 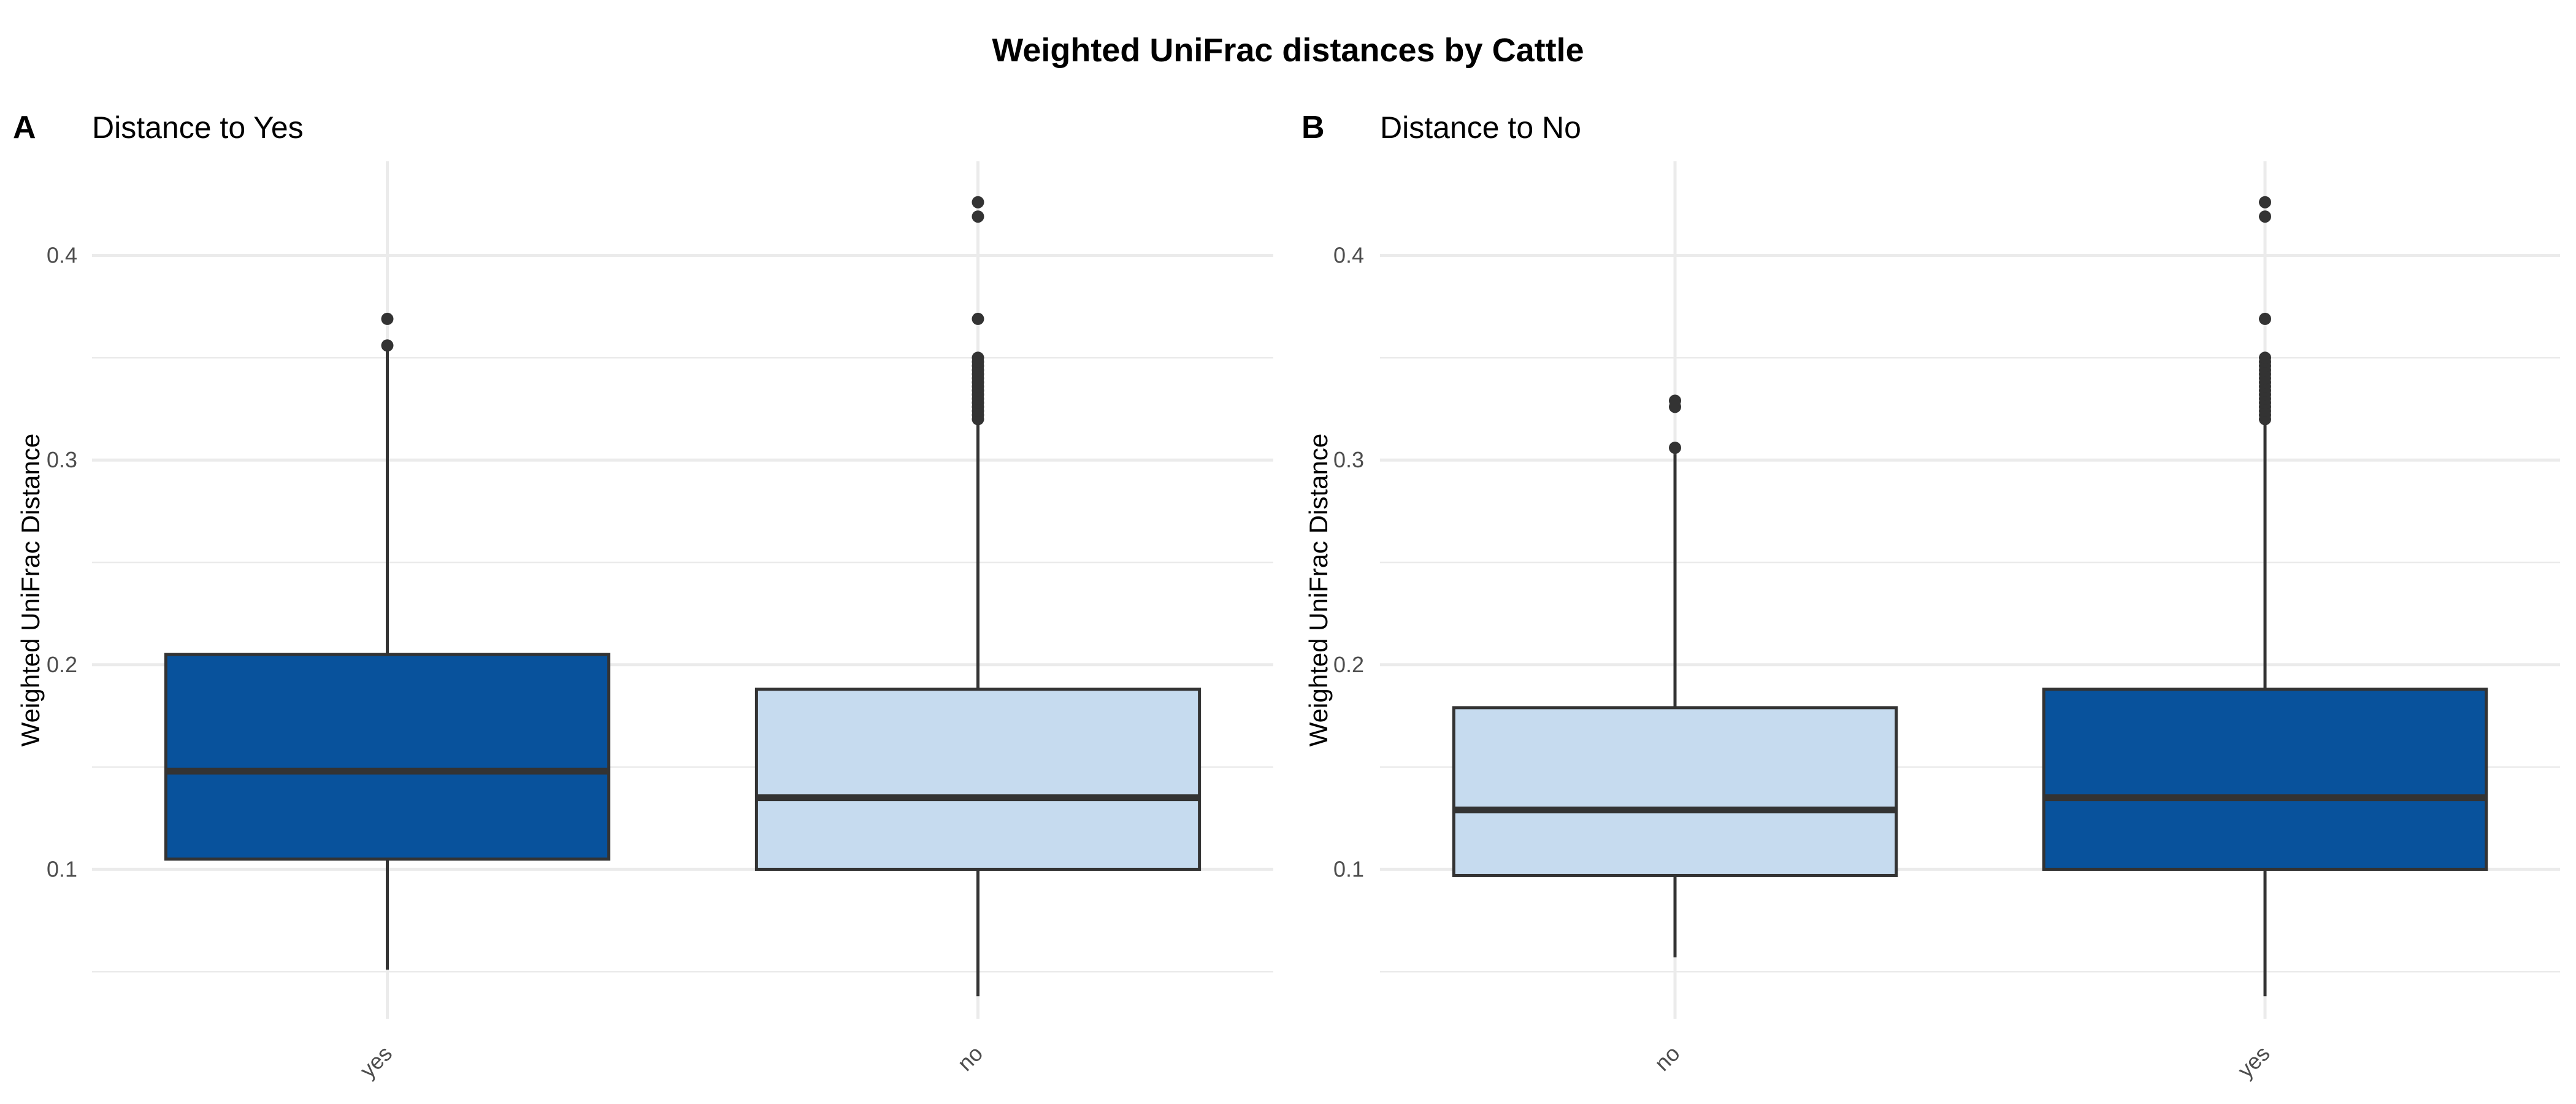 I want to click on figure-title: Weighted UniFrac distances by Cattle, so click(x=1288, y=50).